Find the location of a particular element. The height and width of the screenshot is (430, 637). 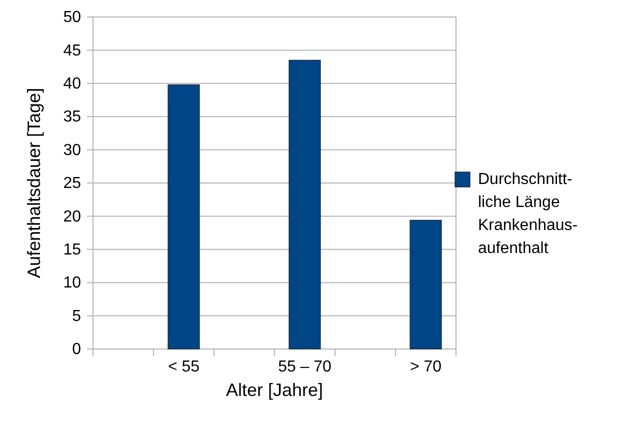

x-axis-title: Alter [Jahre] is located at coordinates (275, 390).